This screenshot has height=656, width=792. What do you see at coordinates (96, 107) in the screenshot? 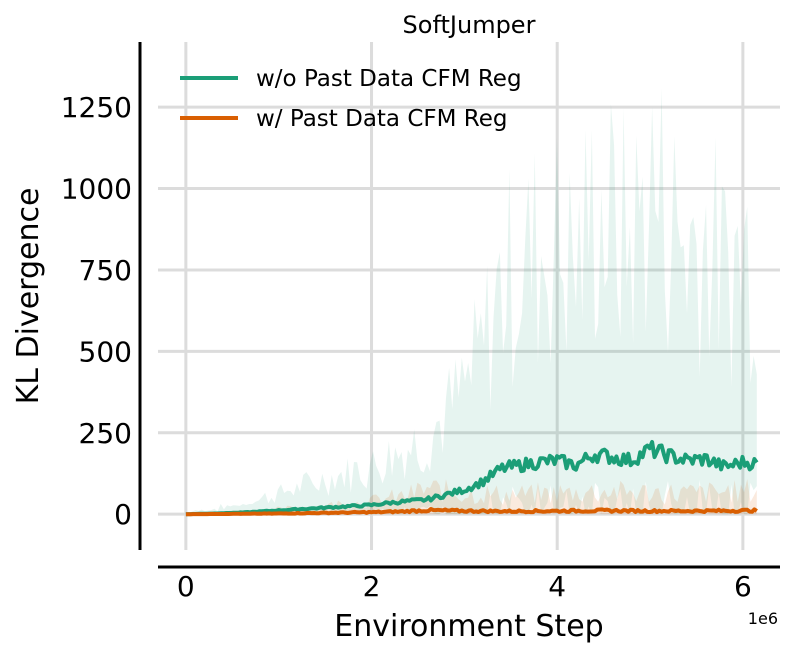
I see `y-tick-label: 1250` at bounding box center [96, 107].